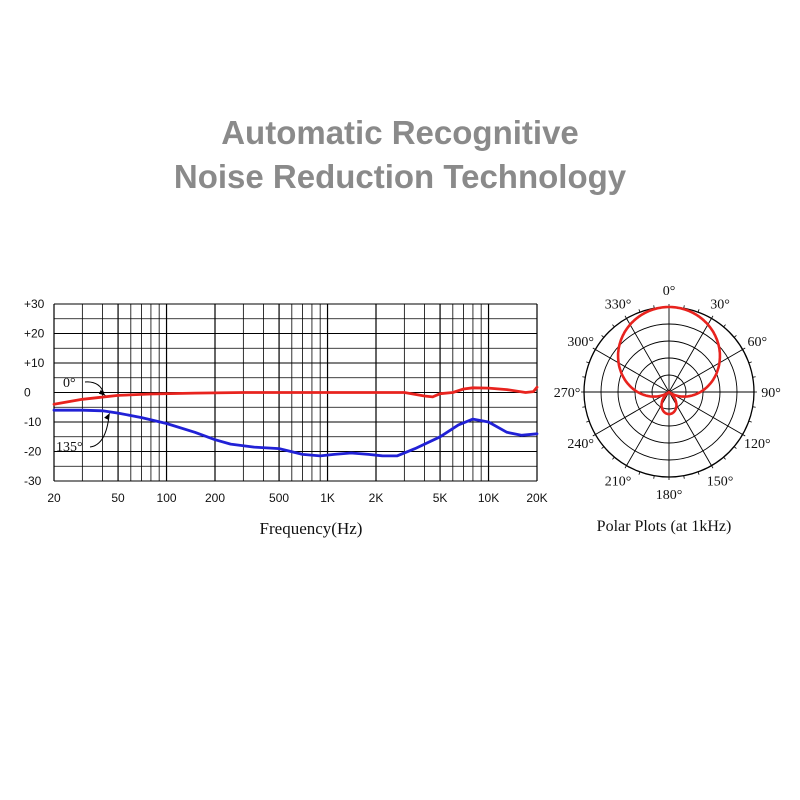 The width and height of the screenshot is (800, 800). What do you see at coordinates (102, 392) in the screenshot?
I see `annotation-arrowhead-0-deg` at bounding box center [102, 392].